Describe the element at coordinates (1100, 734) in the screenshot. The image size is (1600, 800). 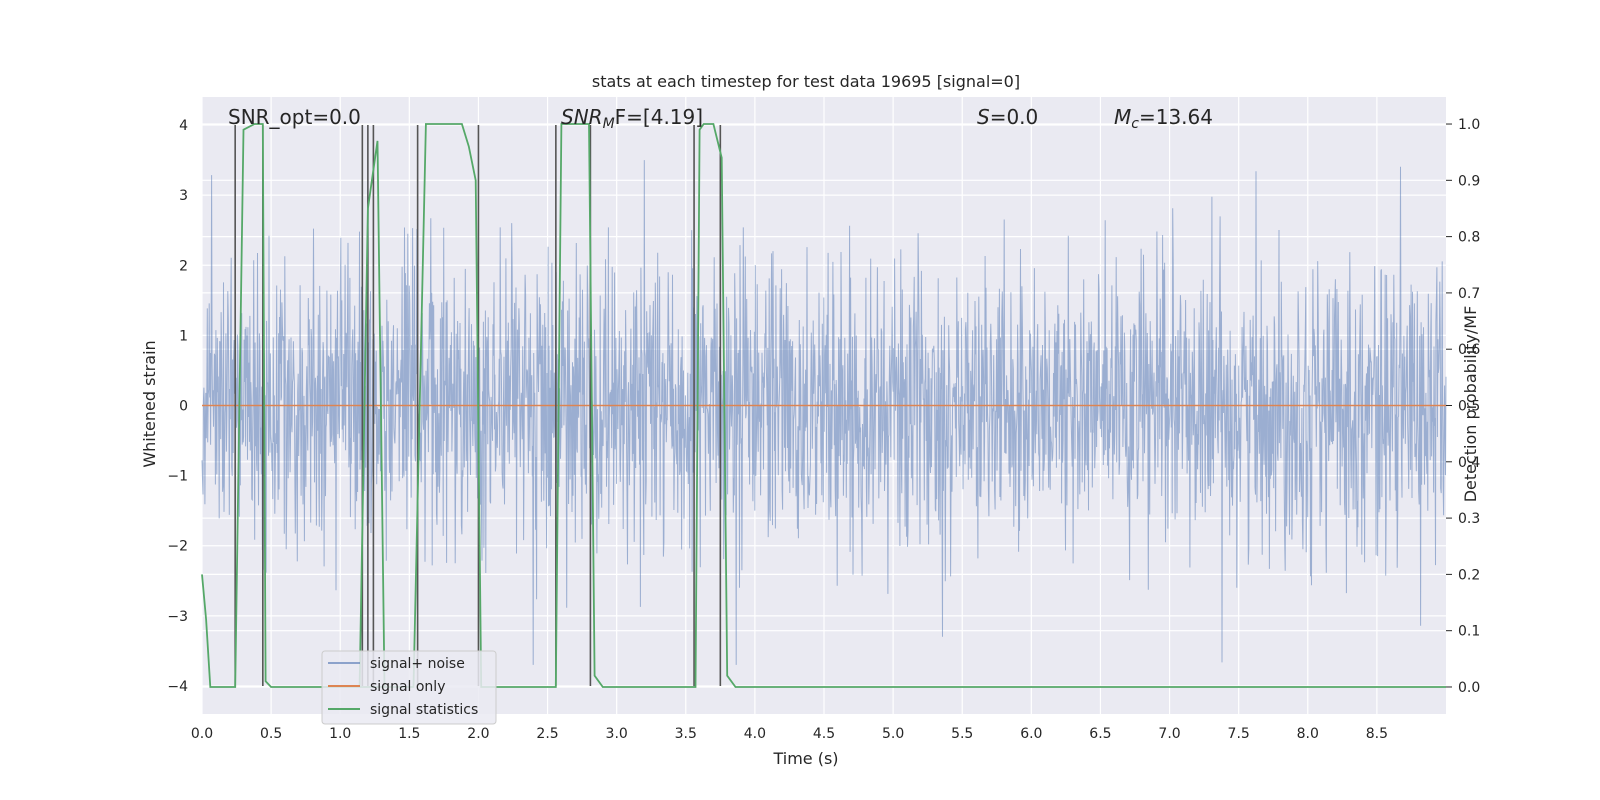
I see `x-tick-label: 6.5` at that location.